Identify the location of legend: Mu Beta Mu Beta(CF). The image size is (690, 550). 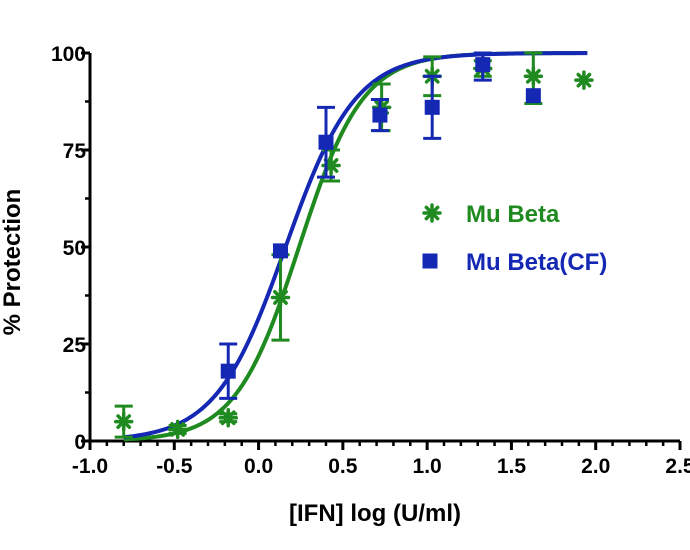
(514, 238).